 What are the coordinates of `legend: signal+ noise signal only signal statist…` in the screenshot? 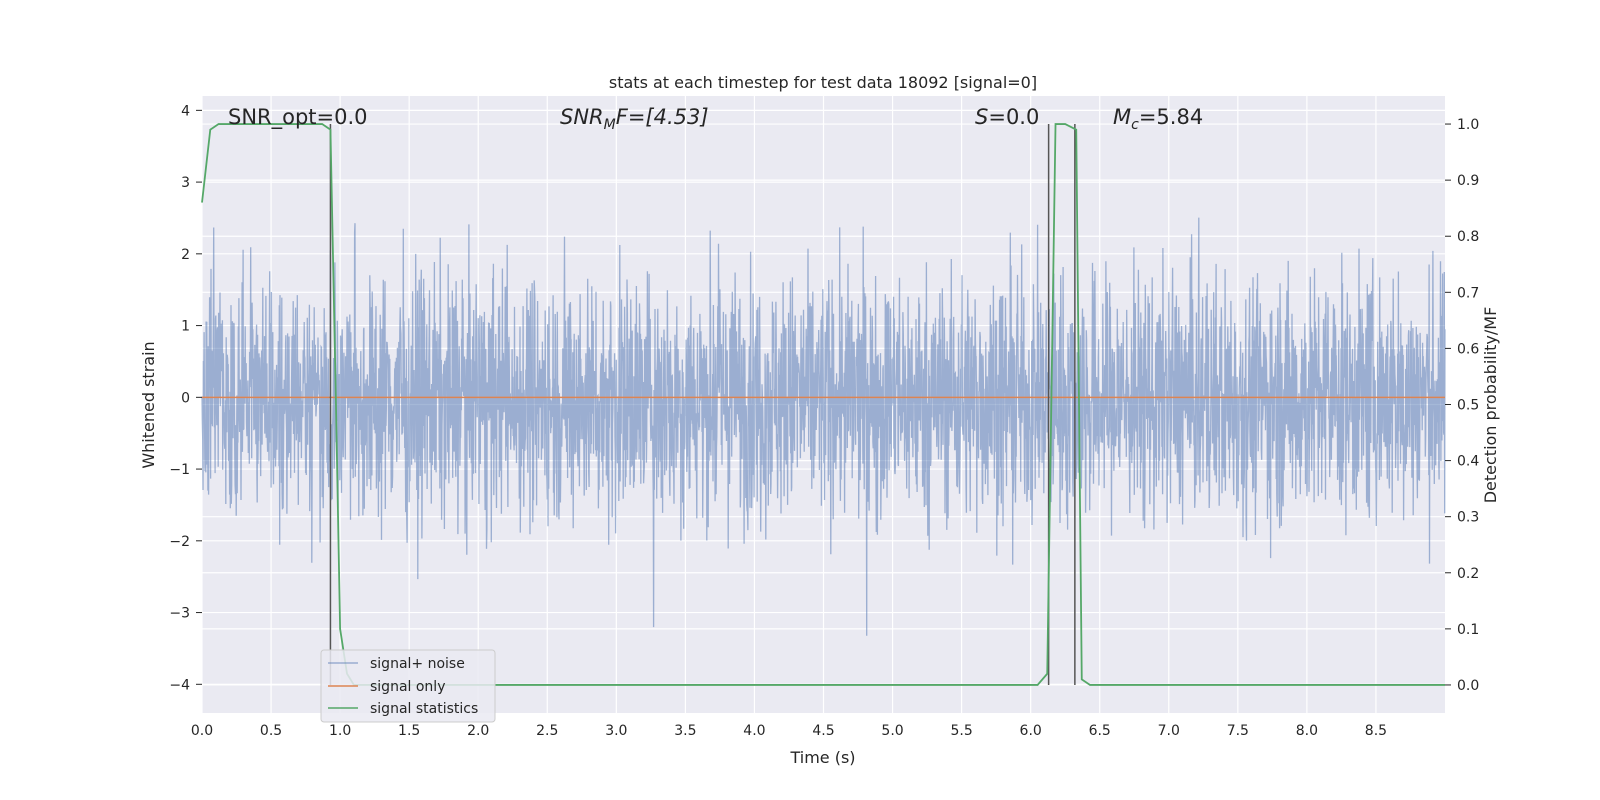 It's located at (408, 686).